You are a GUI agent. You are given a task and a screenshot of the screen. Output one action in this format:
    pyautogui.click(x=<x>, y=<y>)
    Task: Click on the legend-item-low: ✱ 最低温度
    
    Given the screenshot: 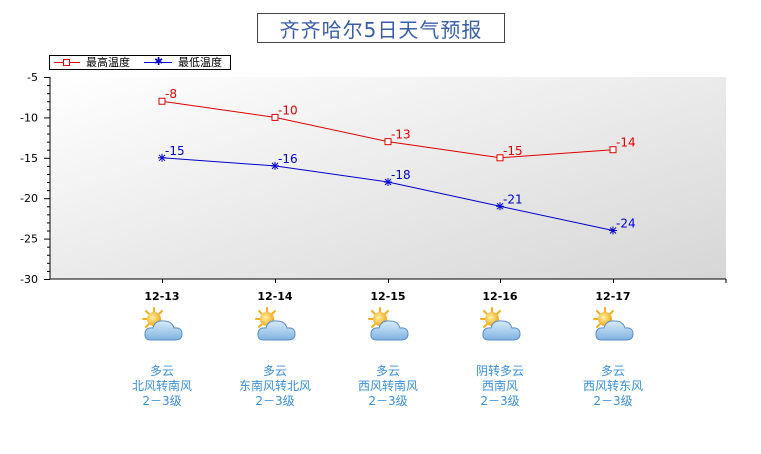 What is the action you would take?
    pyautogui.click(x=186, y=62)
    